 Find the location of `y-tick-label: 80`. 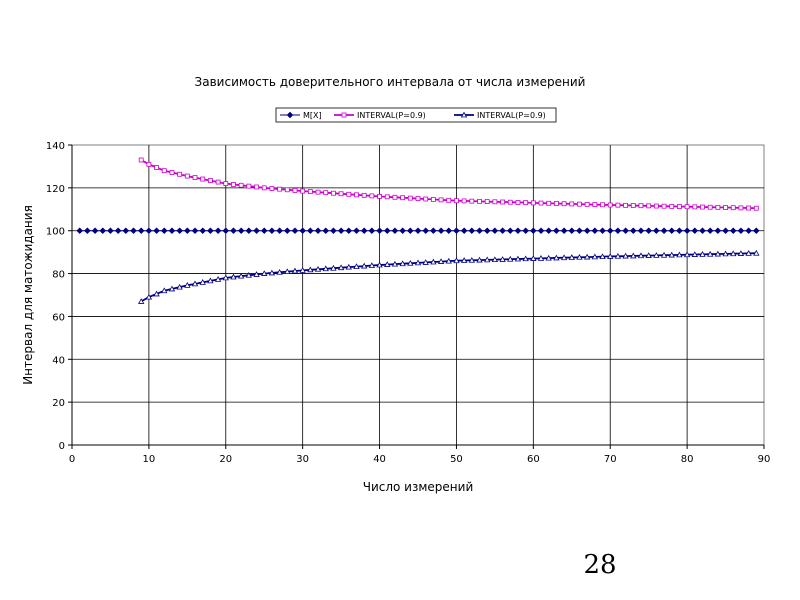

y-tick-label: 80 is located at coordinates (58, 275).